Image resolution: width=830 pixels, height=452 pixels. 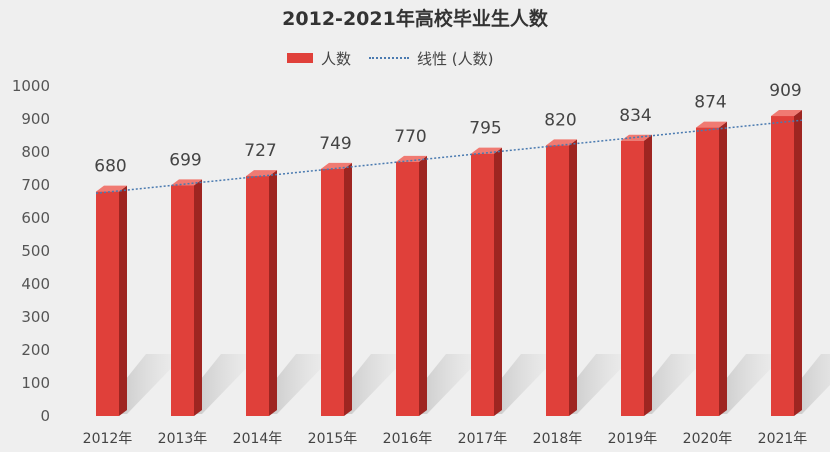 I want to click on x-tick-label: 2012年, so click(x=108, y=439).